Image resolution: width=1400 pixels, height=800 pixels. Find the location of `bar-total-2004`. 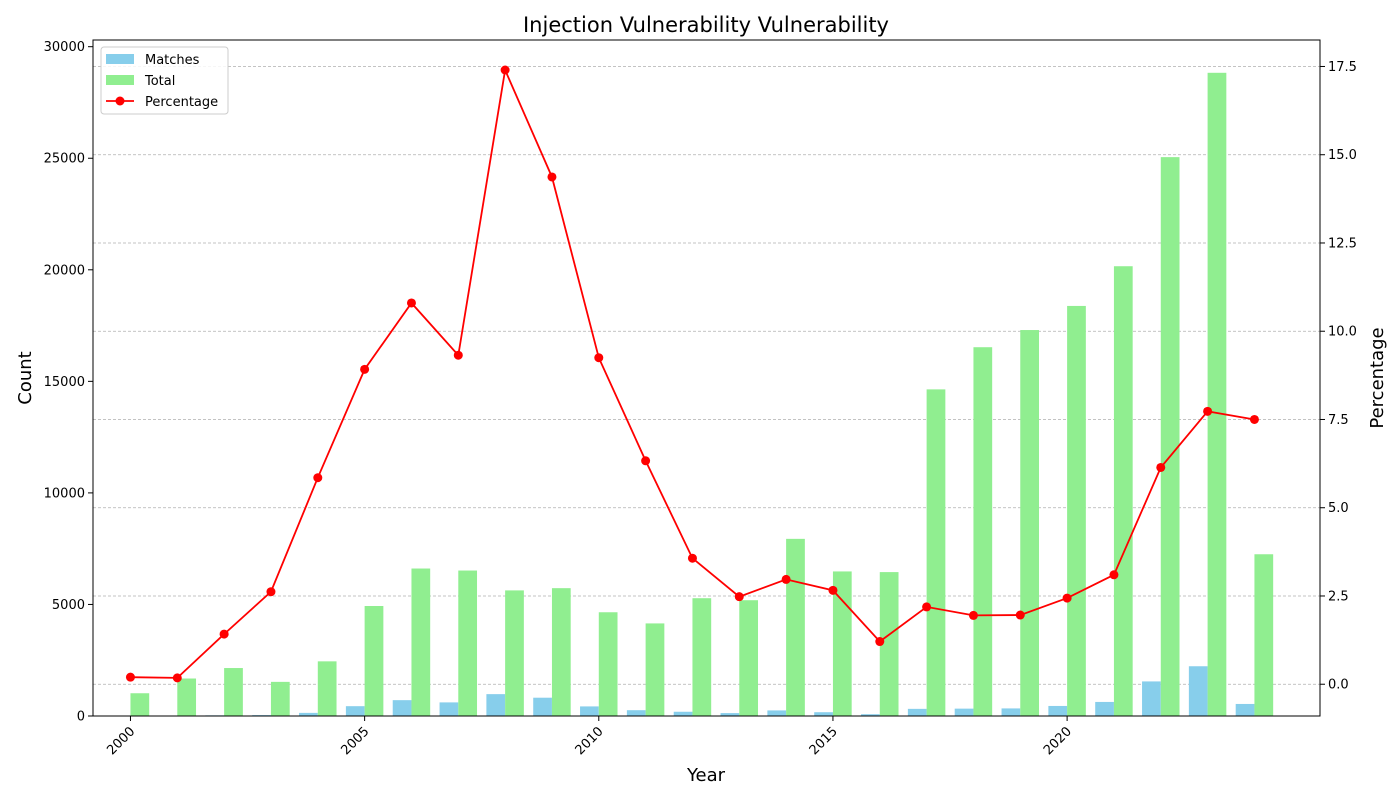

bar-total-2004 is located at coordinates (327, 688).